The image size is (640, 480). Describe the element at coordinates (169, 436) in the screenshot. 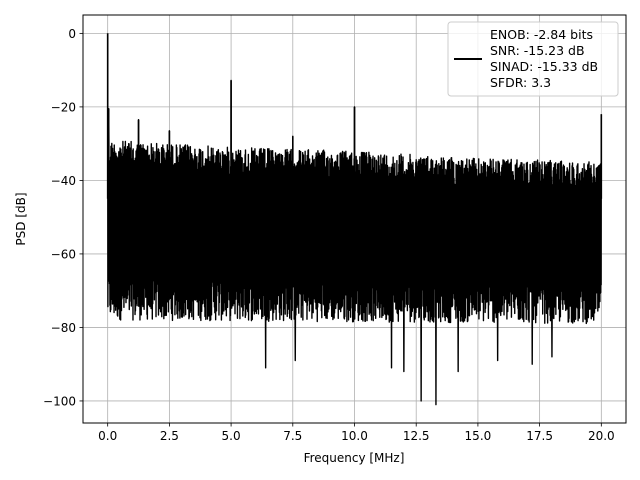

I see `x-tick-label: 2.5` at that location.